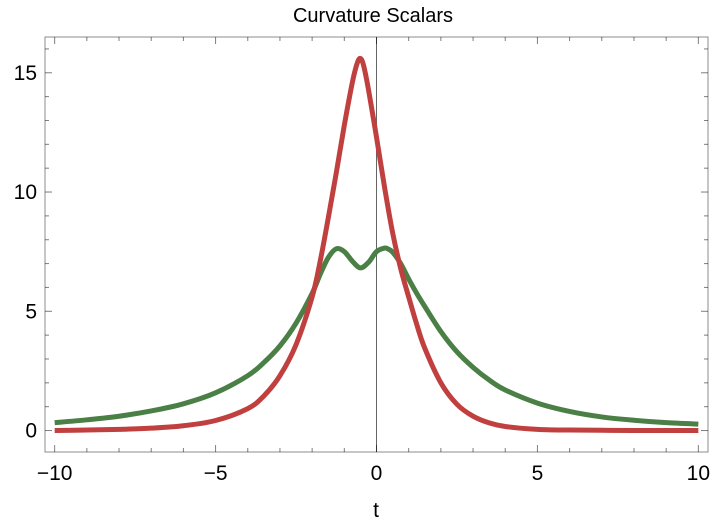 This screenshot has width=720, height=526. Describe the element at coordinates (25, 73) in the screenshot. I see `y-tick-label: 15` at that location.